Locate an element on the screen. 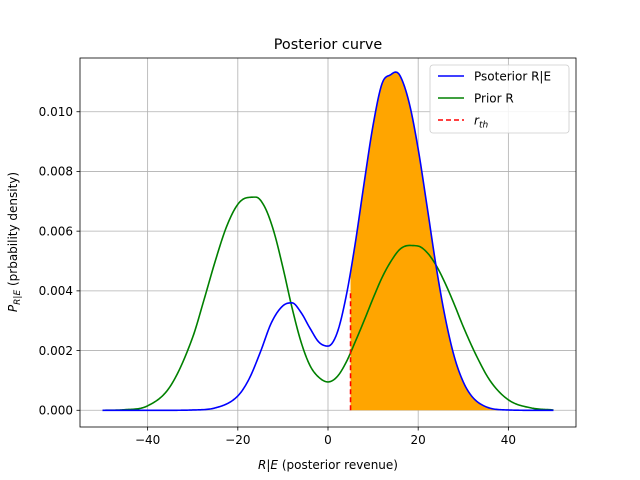  x-tick-label: 0 is located at coordinates (328, 440).